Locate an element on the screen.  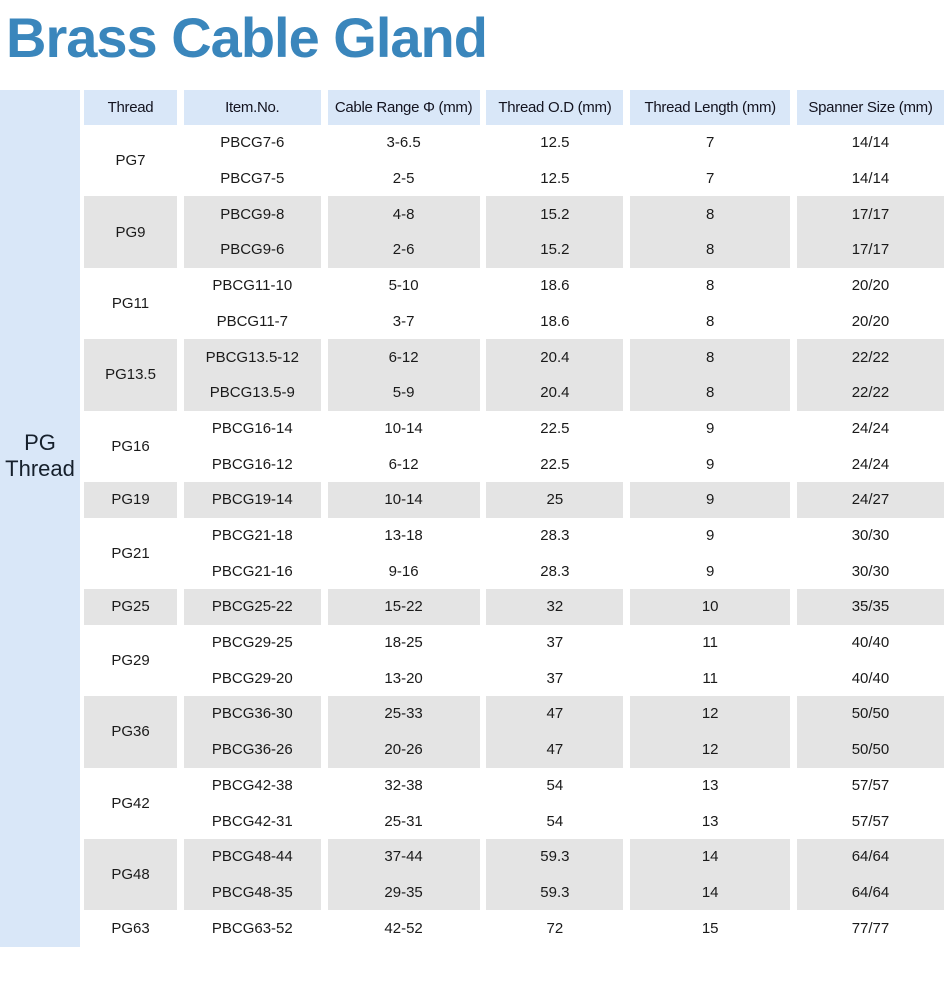
thread-group-pg25: PG25 PBCG25-22 15-22 32 10 35/35 is located at coordinates (514, 607).